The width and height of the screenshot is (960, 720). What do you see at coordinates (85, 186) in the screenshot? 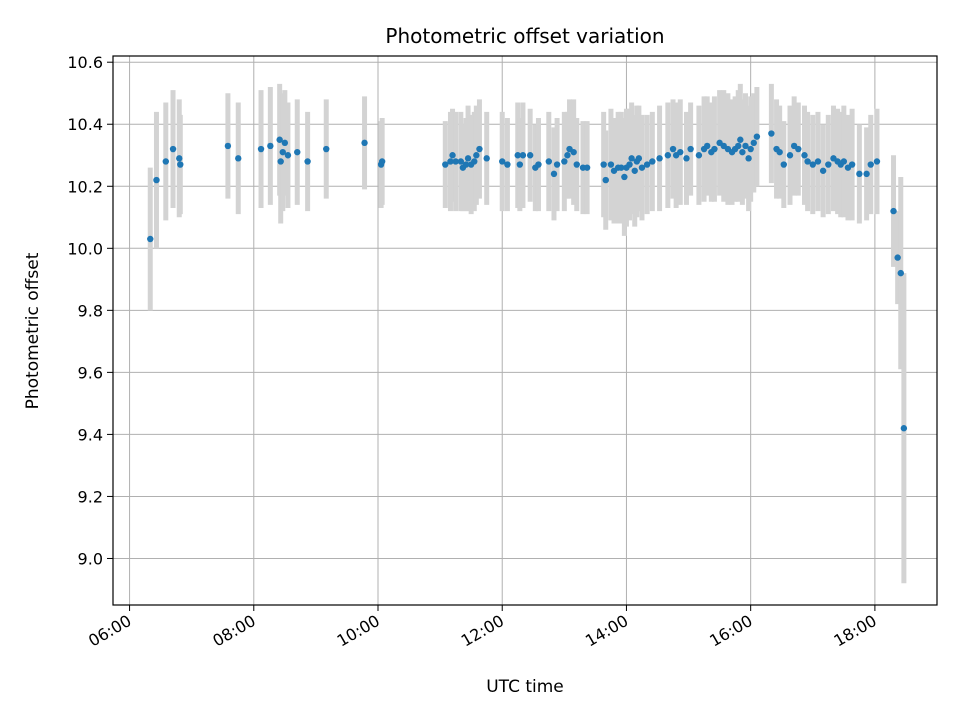
I see `y-tick-label: 10.2` at bounding box center [85, 186].